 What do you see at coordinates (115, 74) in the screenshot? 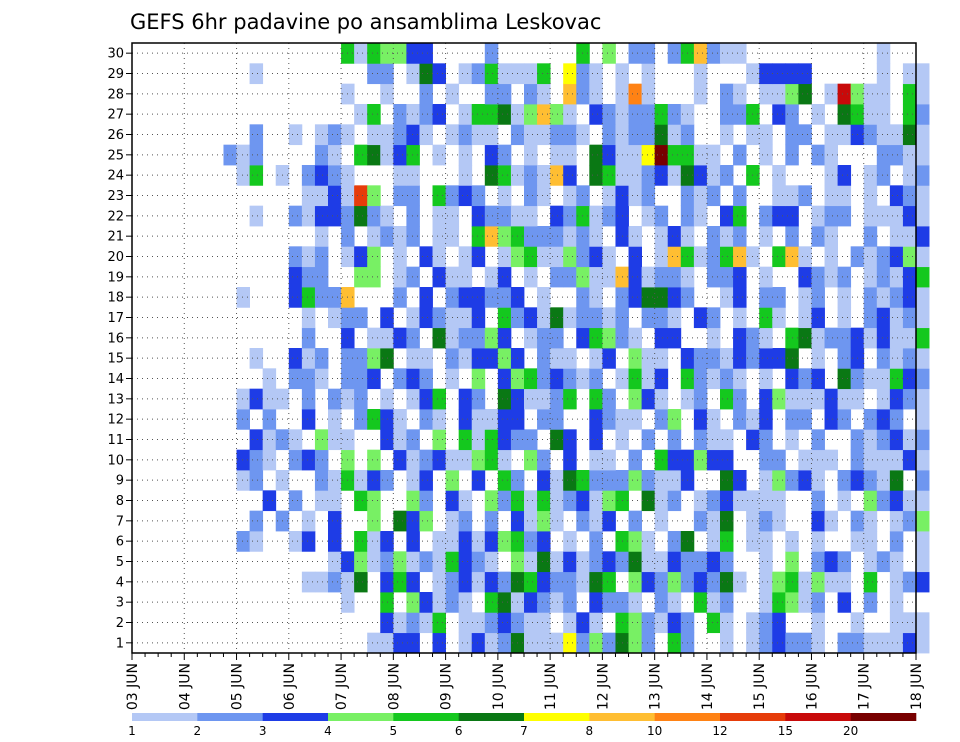
I see `y-tick-label: 29` at bounding box center [115, 74].